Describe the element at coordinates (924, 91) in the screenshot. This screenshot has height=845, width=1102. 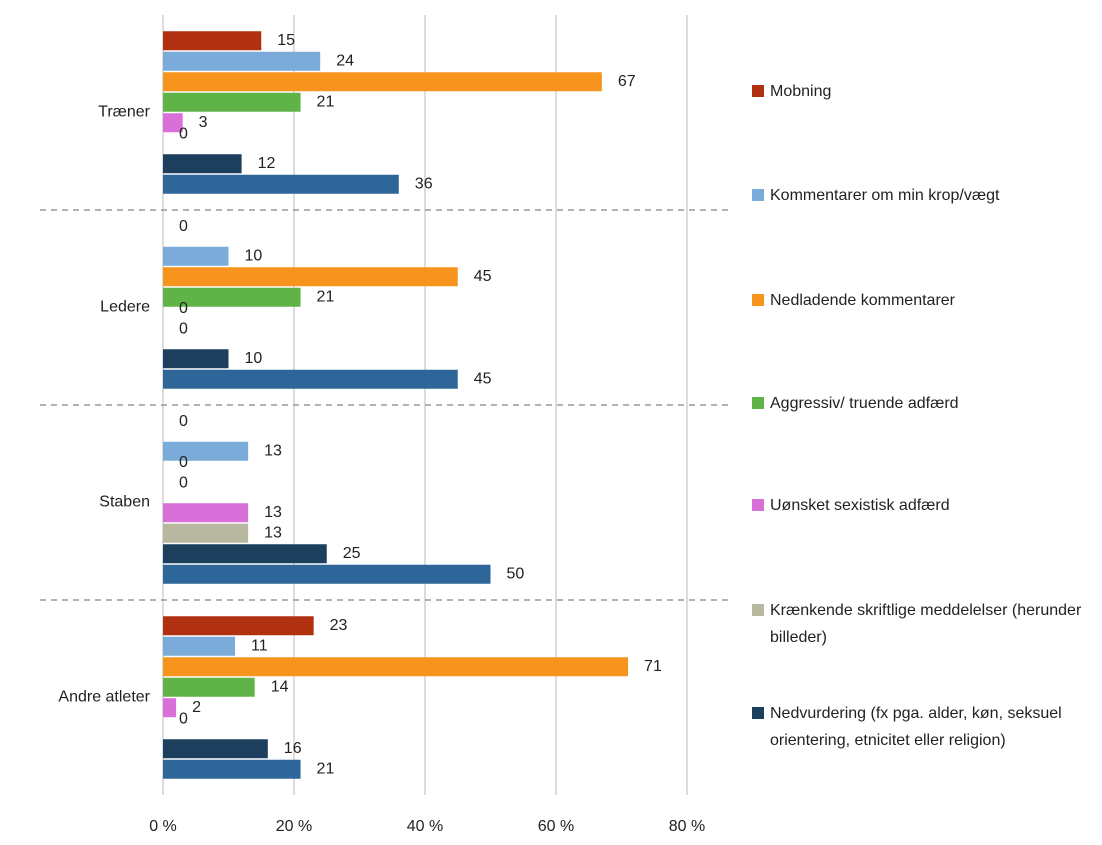
I see `legend-item: Mobning` at that location.